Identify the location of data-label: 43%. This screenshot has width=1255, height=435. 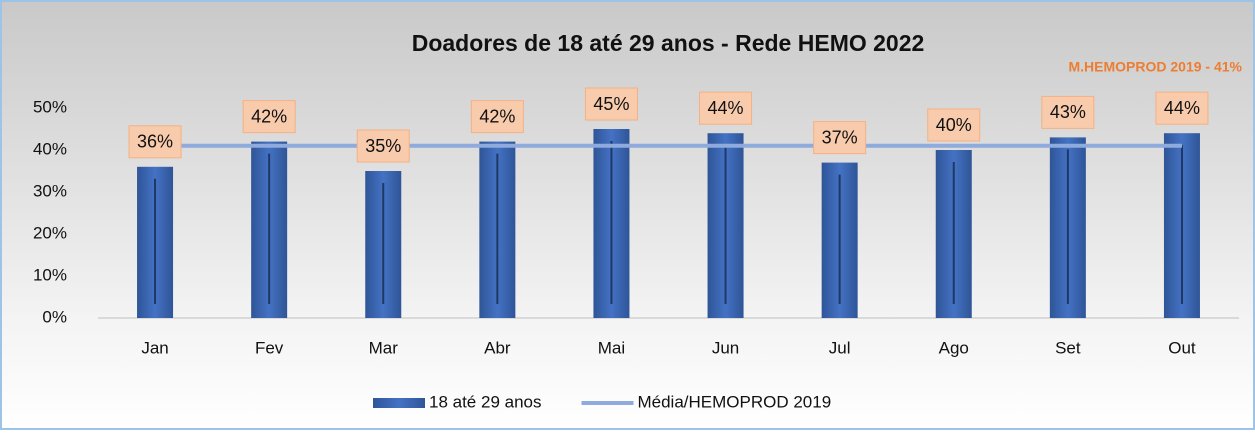
(1068, 112).